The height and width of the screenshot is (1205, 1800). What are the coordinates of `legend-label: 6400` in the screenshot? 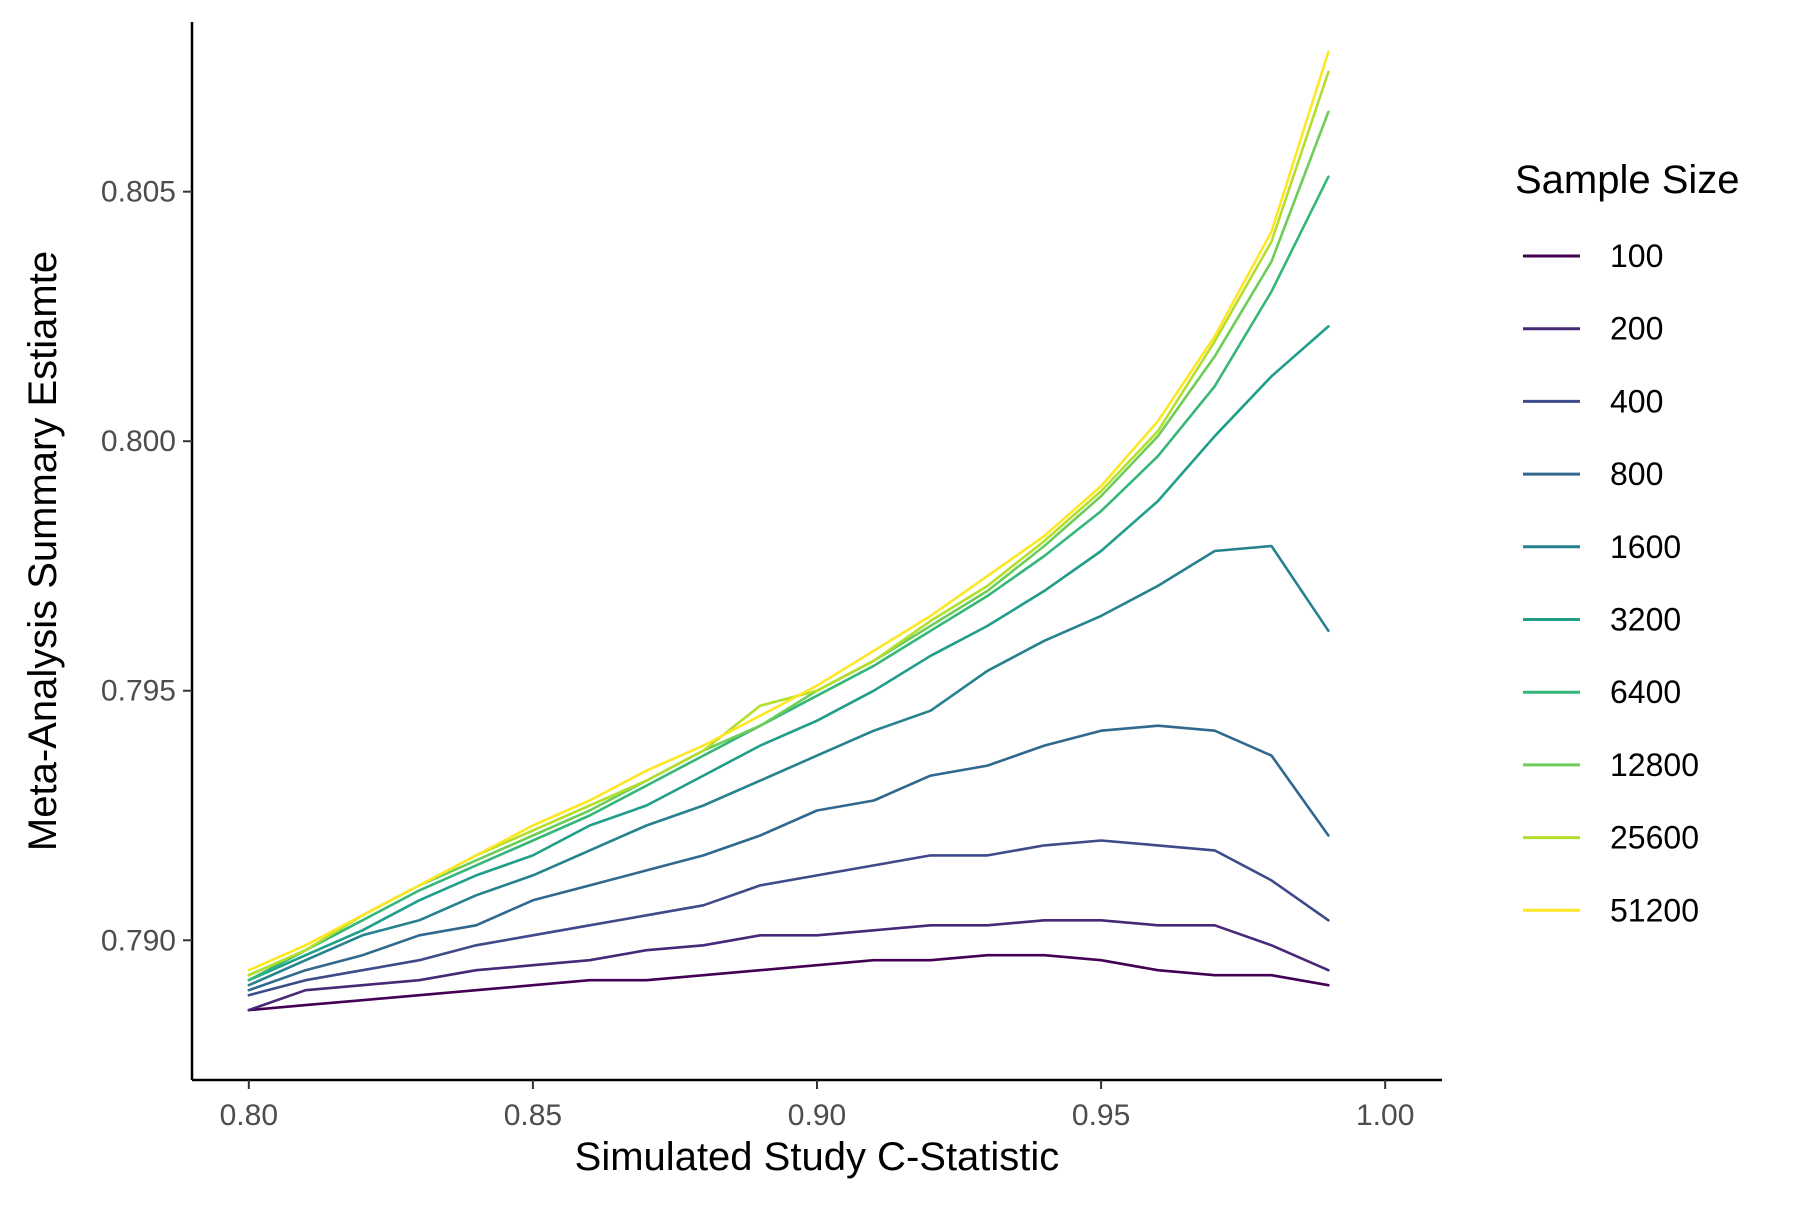 It's located at (1645, 692).